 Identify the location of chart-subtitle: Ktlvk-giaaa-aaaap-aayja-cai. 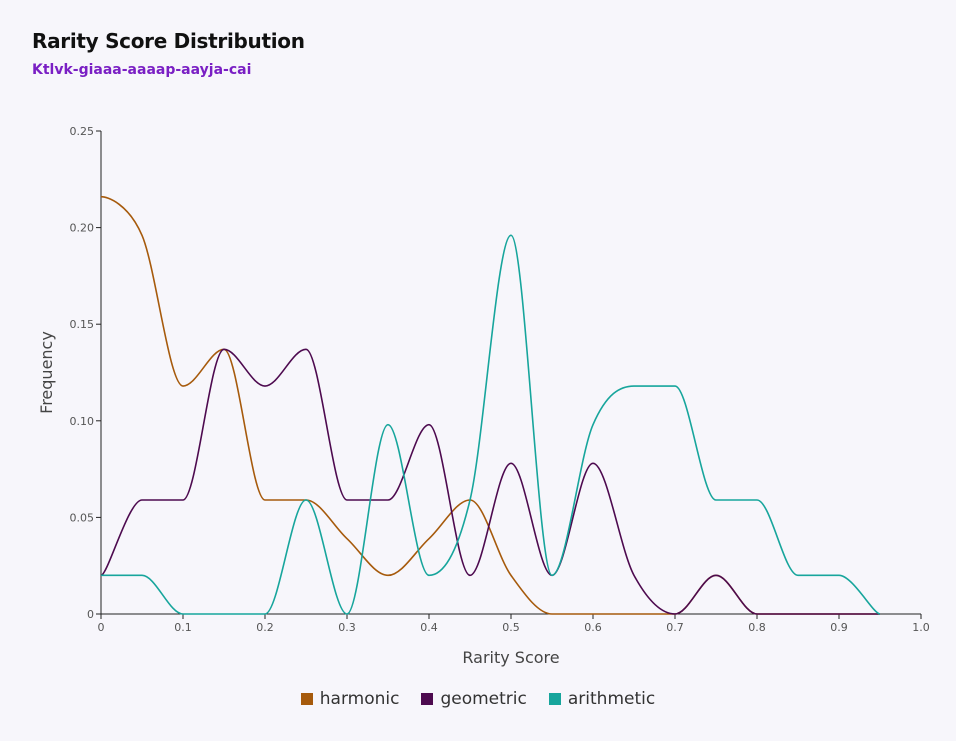
(142, 70).